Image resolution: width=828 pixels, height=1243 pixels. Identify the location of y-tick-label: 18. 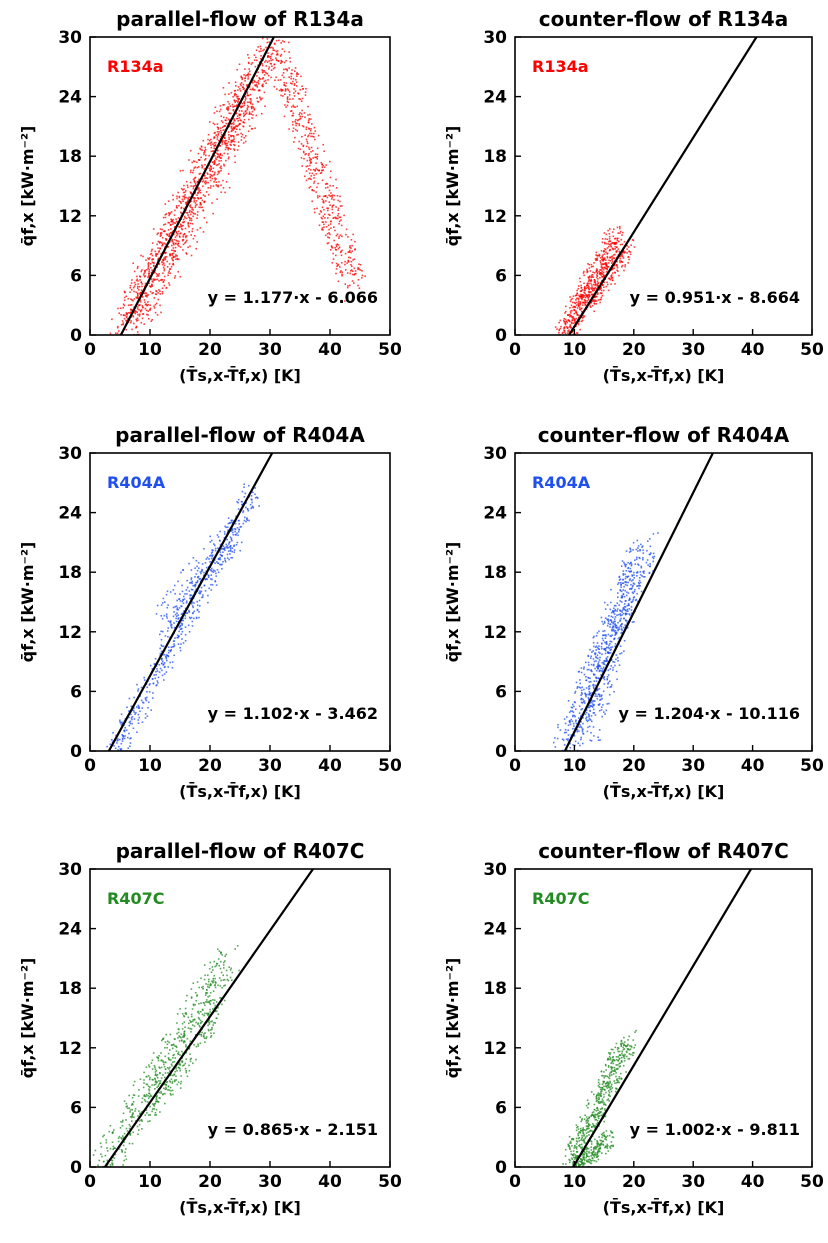
(495, 573).